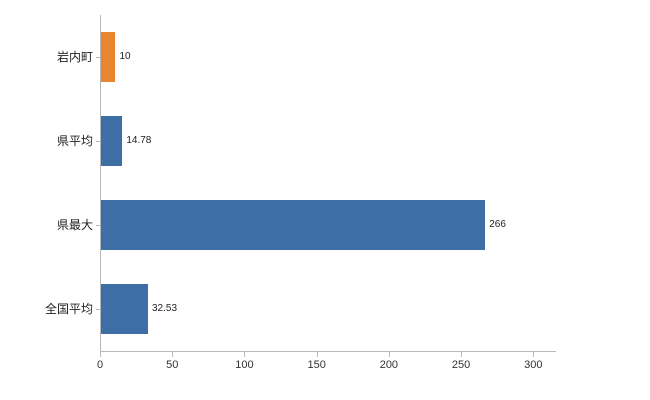 Image resolution: width=650 pixels, height=400 pixels. I want to click on value-label-1: 14.78, so click(139, 140).